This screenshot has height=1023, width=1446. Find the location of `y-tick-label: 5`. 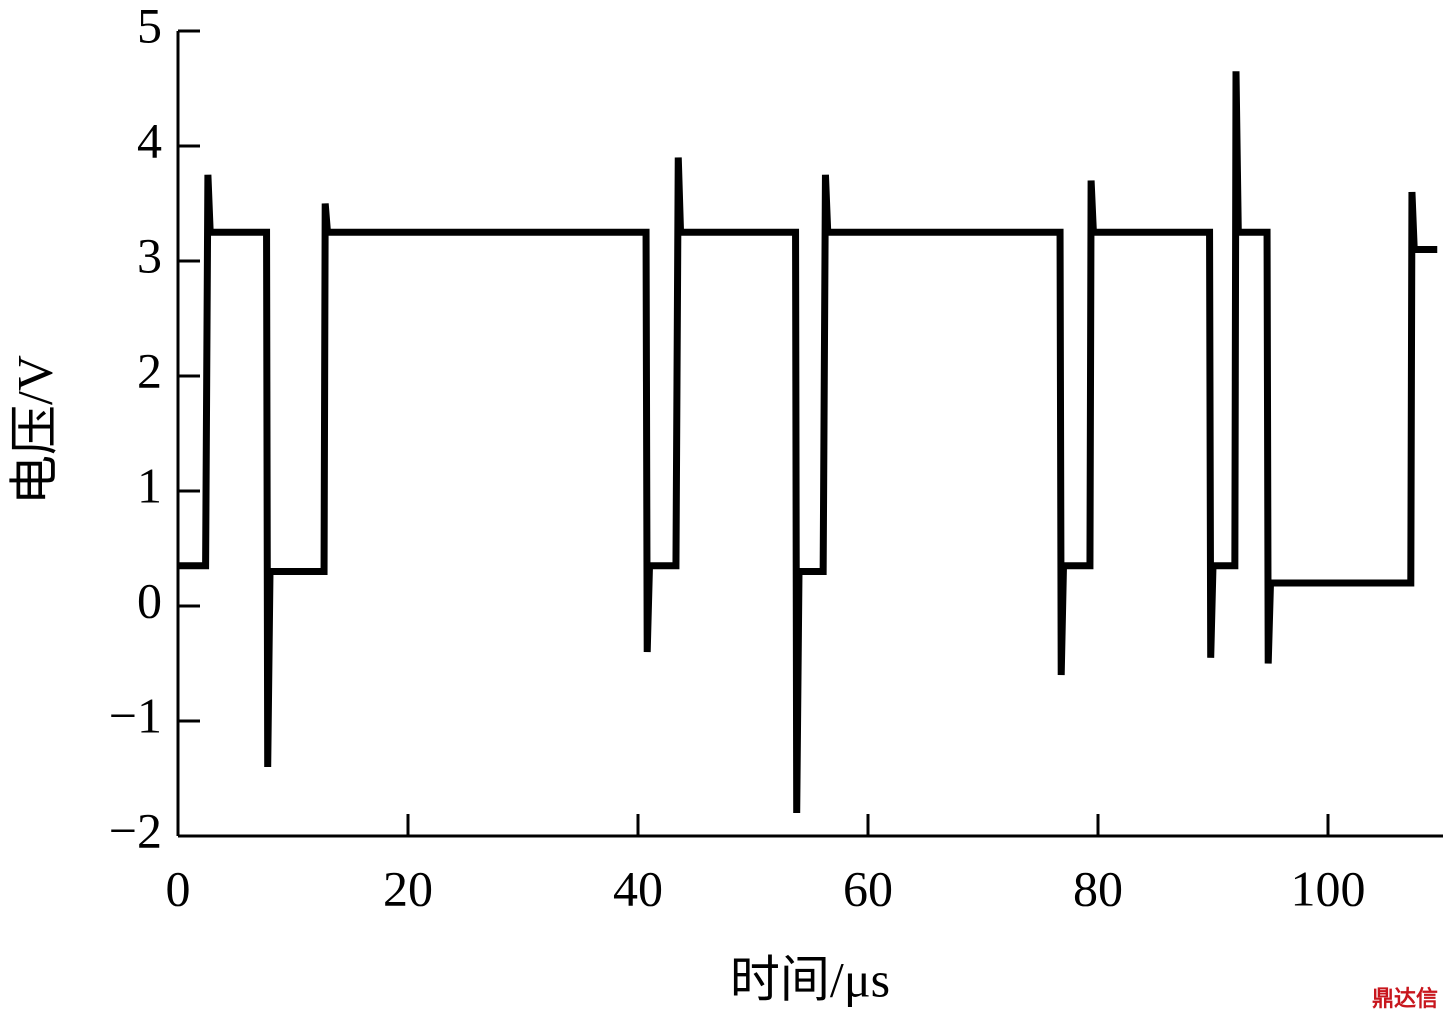

y-tick-label: 5 is located at coordinates (149, 26).